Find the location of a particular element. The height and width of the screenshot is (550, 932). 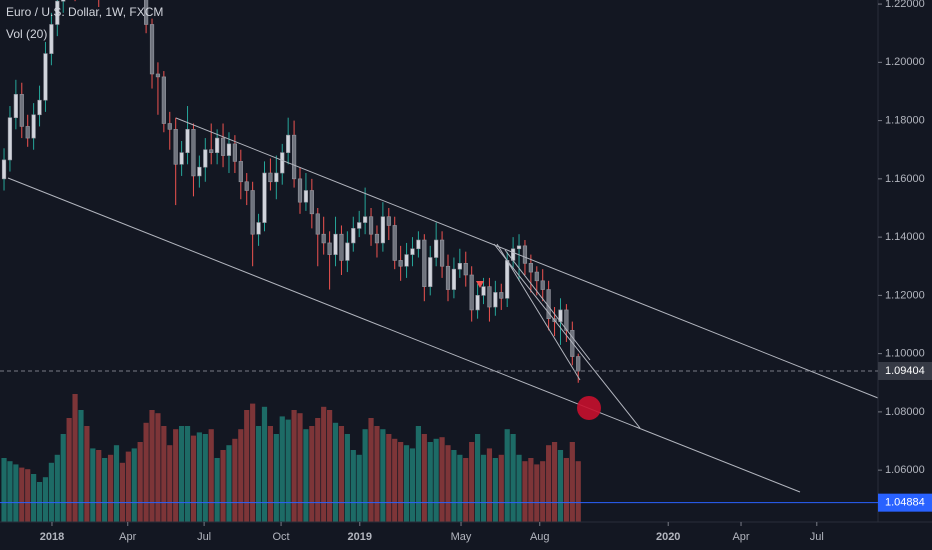

x-tick-label: 2018 is located at coordinates (52, 537).